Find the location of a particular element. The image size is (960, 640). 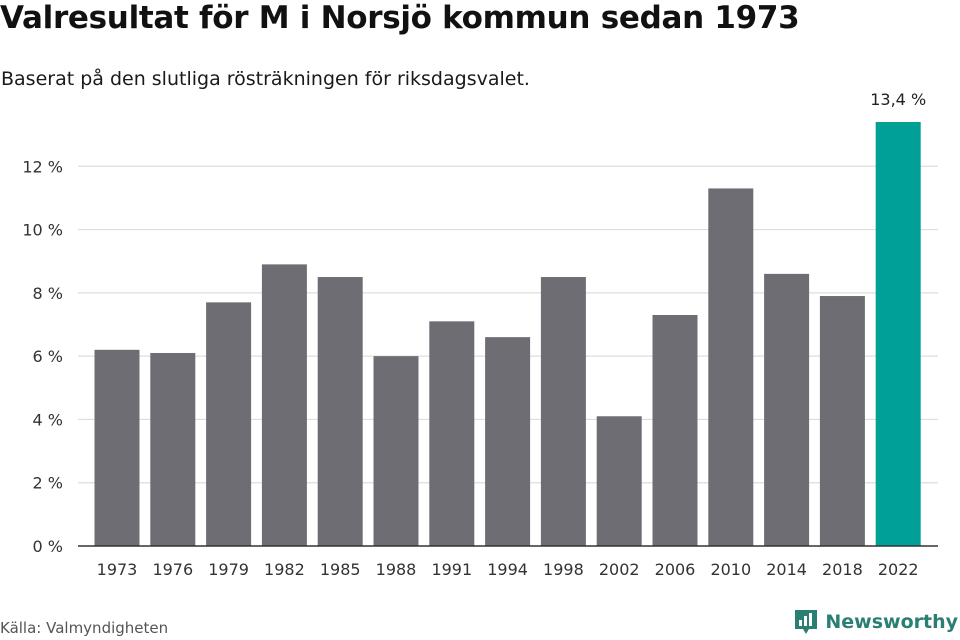

y-tick-label: 10 % is located at coordinates (42, 230).